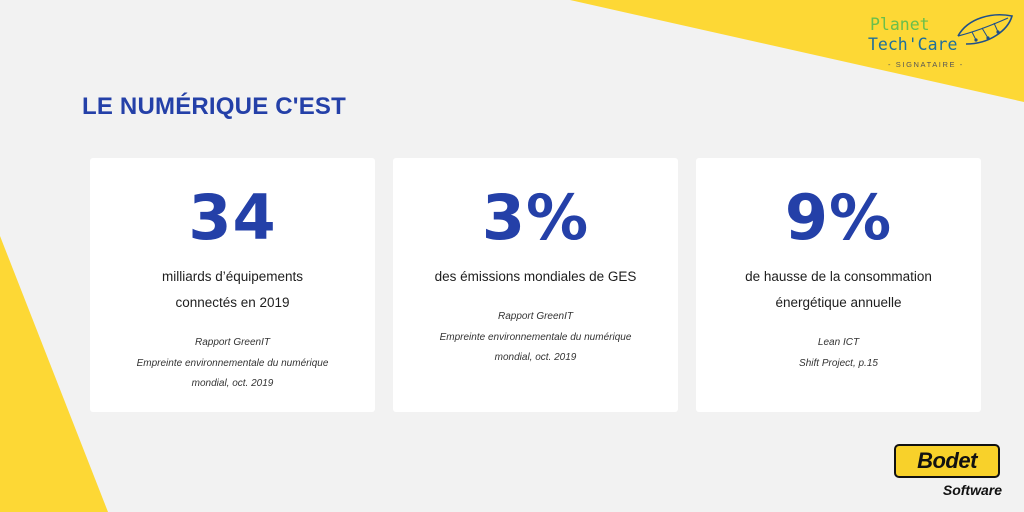 The height and width of the screenshot is (512, 1024). What do you see at coordinates (54, 374) in the screenshot?
I see `yellow-corner-bottom-left` at bounding box center [54, 374].